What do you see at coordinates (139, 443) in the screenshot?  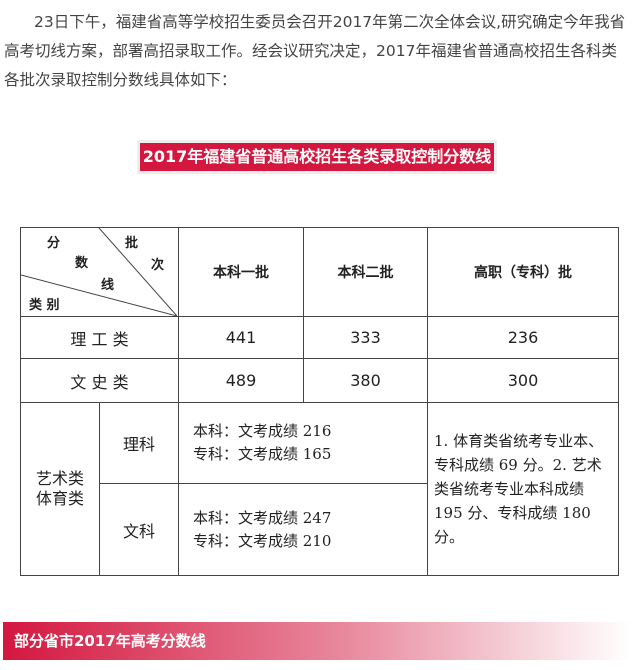 I see `sub-label: 理科` at bounding box center [139, 443].